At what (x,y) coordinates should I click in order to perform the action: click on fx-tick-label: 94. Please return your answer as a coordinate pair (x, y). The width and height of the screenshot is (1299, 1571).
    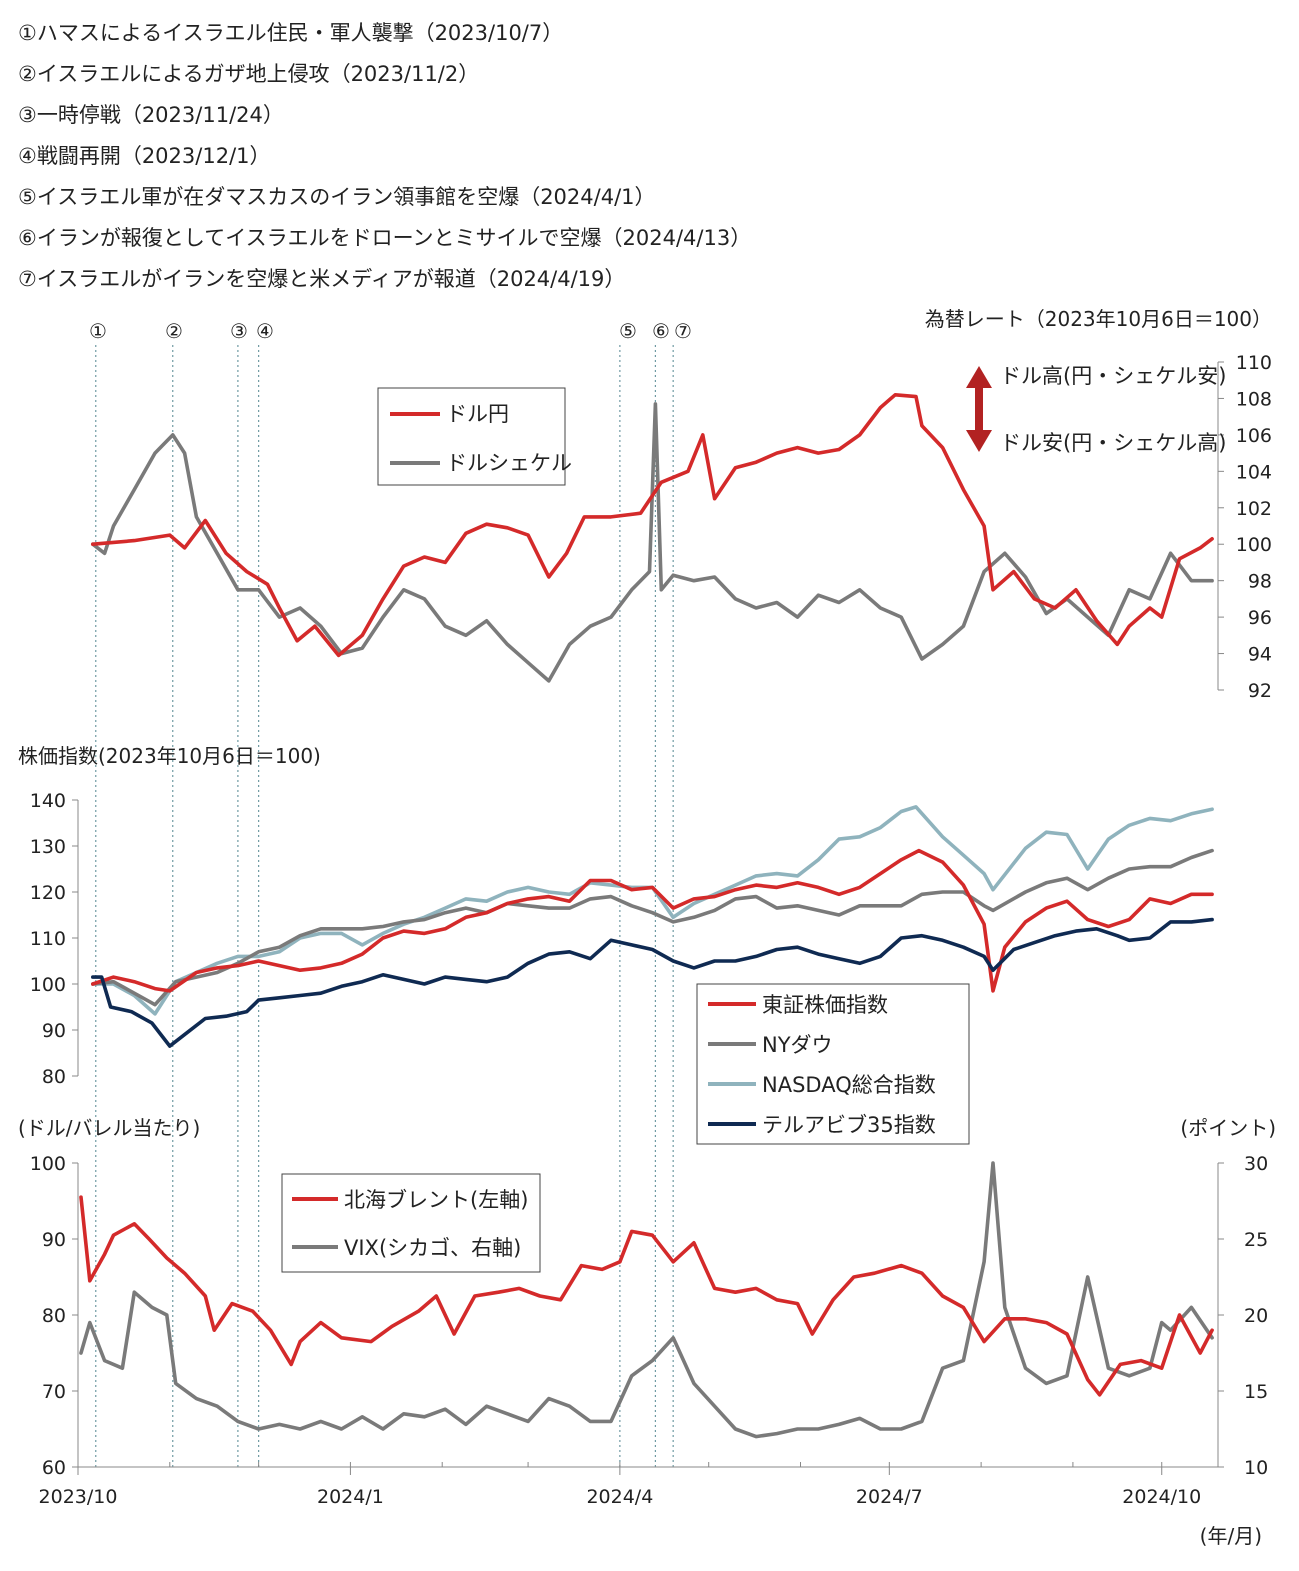
    Looking at the image, I should click on (1260, 655).